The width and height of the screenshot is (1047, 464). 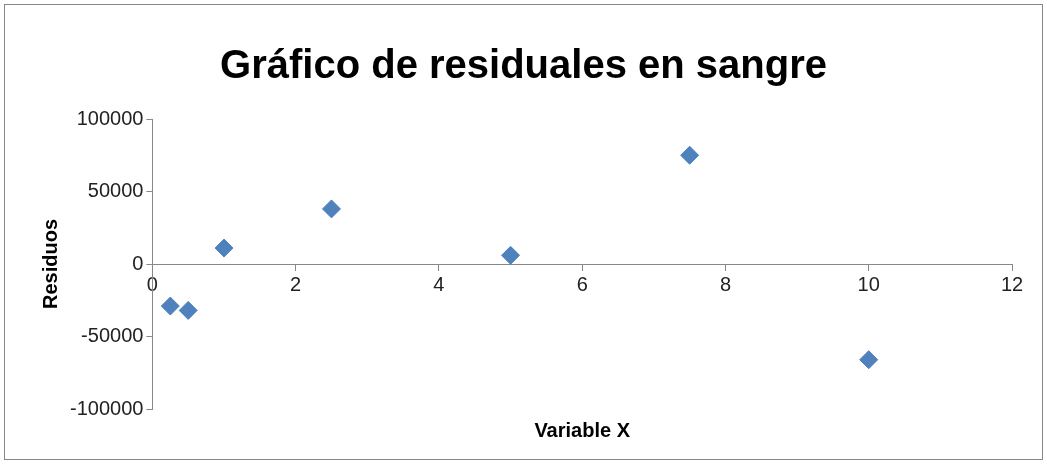 I want to click on x-tick-label: 6, so click(x=582, y=283).